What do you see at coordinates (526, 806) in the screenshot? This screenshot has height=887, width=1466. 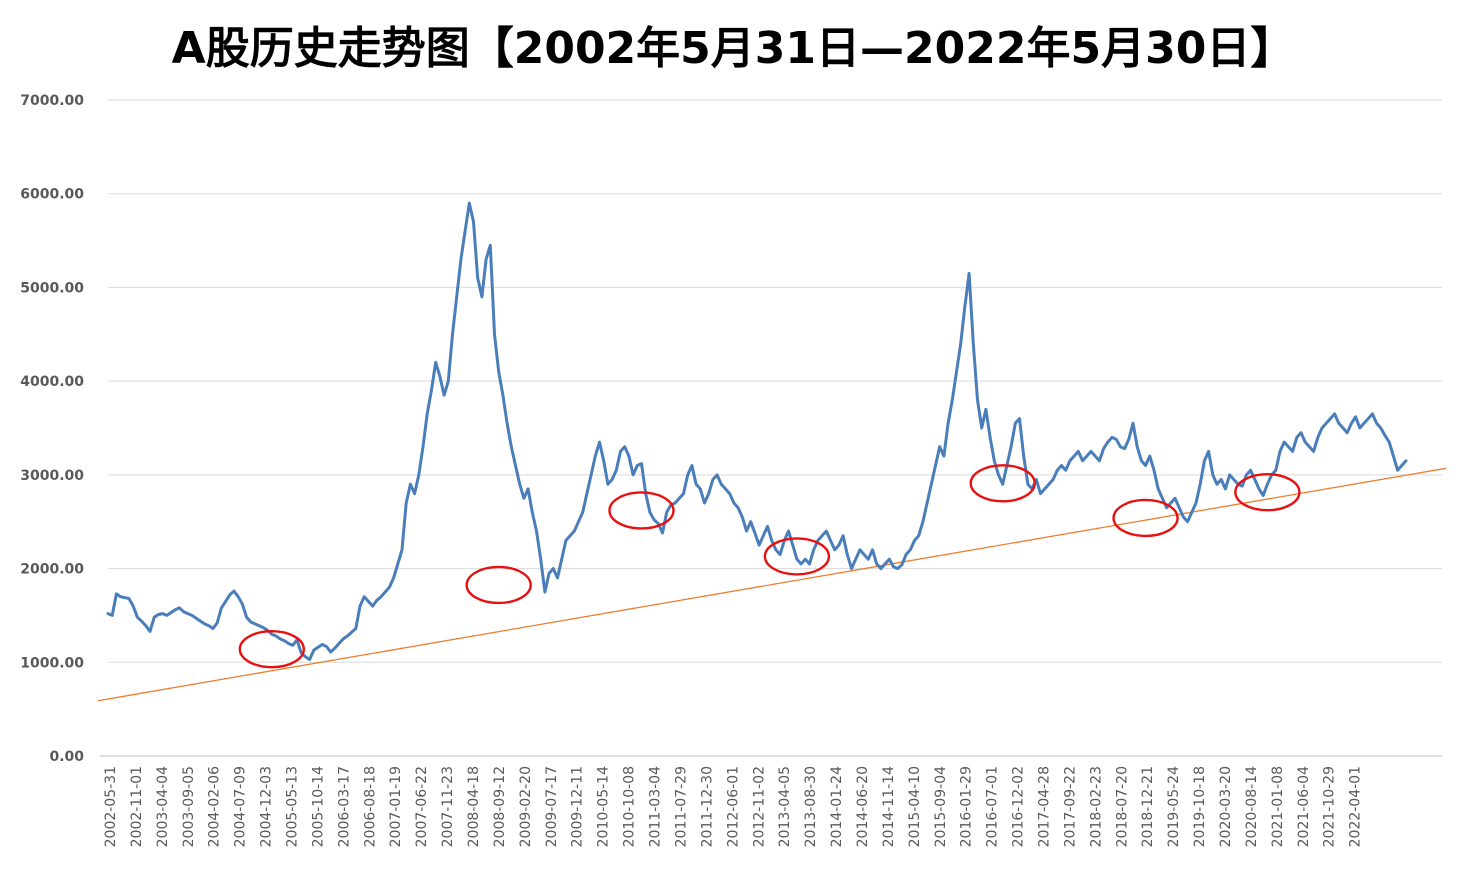 I see `x-tick-label: 2009-02-20` at bounding box center [526, 806].